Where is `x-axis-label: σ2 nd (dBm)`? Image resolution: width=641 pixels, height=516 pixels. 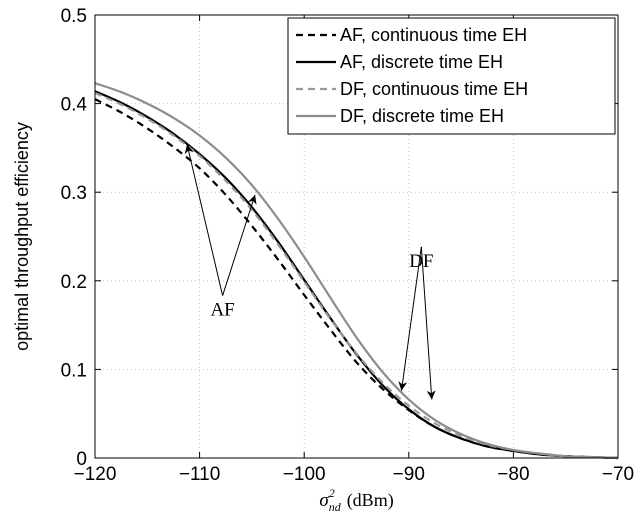 x-axis-label: σ2 nd (dBm) is located at coordinates (356, 500).